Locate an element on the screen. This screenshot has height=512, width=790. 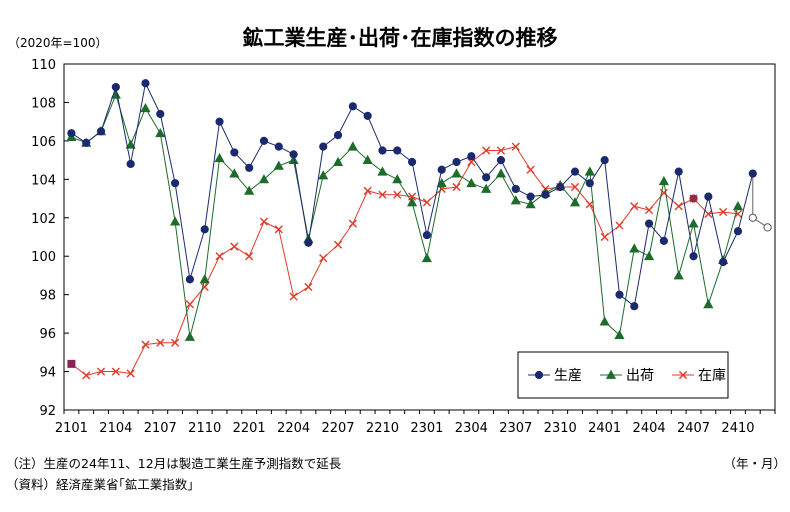
y-tick-label: 104 is located at coordinates (43, 180).